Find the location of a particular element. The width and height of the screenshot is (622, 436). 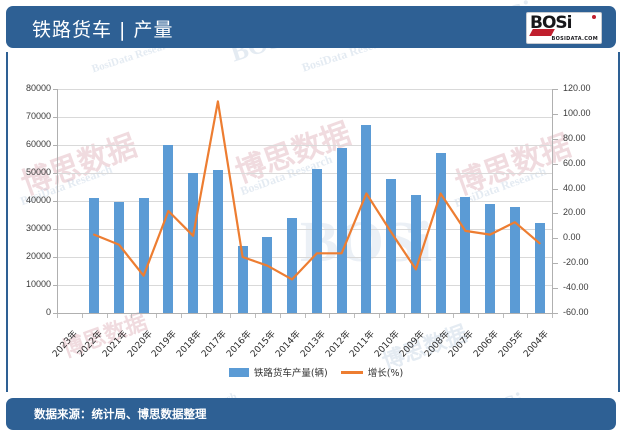

y-axis-right-tick-label: -60.00 is located at coordinates (576, 312).